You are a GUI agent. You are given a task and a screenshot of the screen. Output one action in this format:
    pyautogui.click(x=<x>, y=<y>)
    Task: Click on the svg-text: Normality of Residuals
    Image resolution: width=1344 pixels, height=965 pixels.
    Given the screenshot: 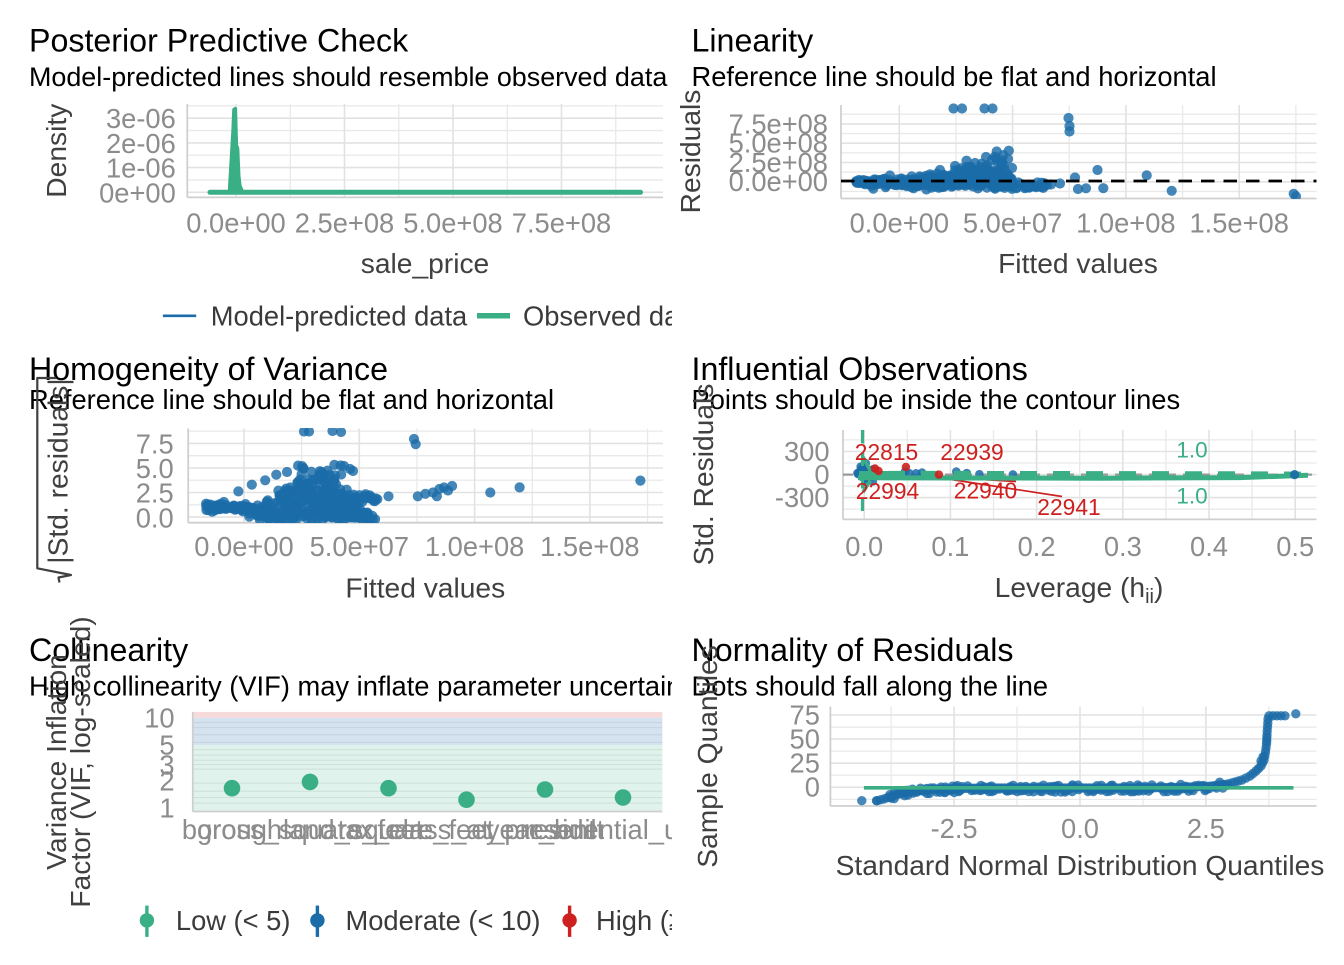 What is the action you would take?
    pyautogui.click(x=853, y=650)
    